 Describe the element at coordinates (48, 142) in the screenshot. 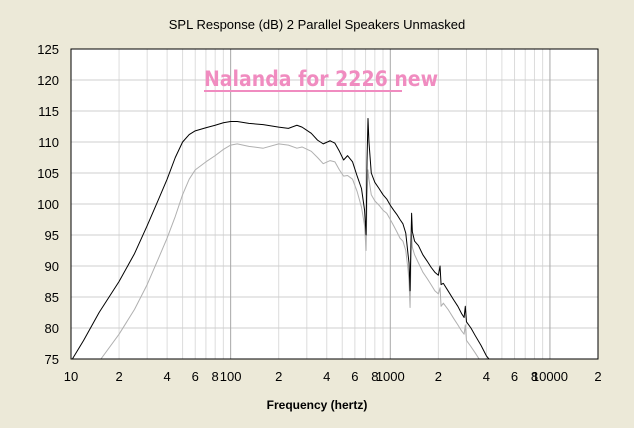

I see `y-tick-label: 110` at that location.